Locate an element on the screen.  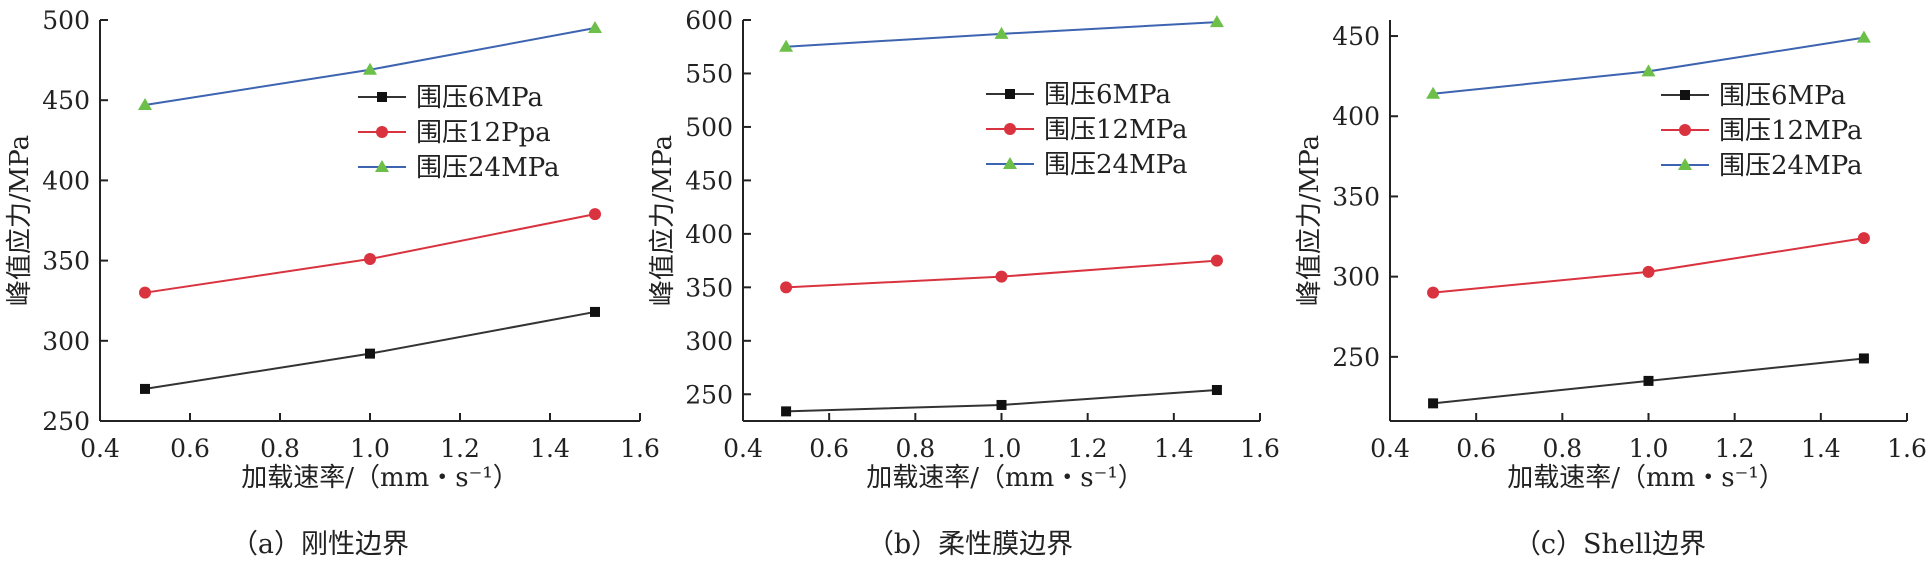
panel-caption: （a）刚性边界 is located at coordinates (320, 544).